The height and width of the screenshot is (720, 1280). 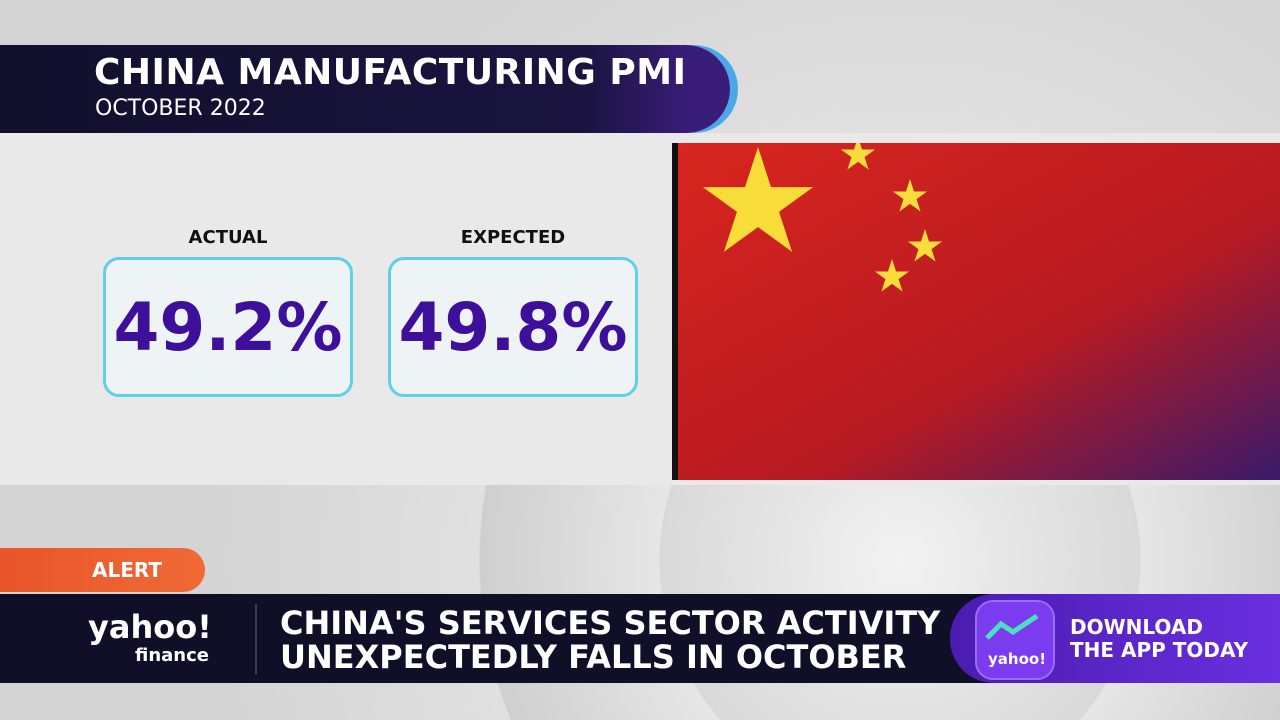 I want to click on stat-value: 49.8%, so click(x=513, y=327).